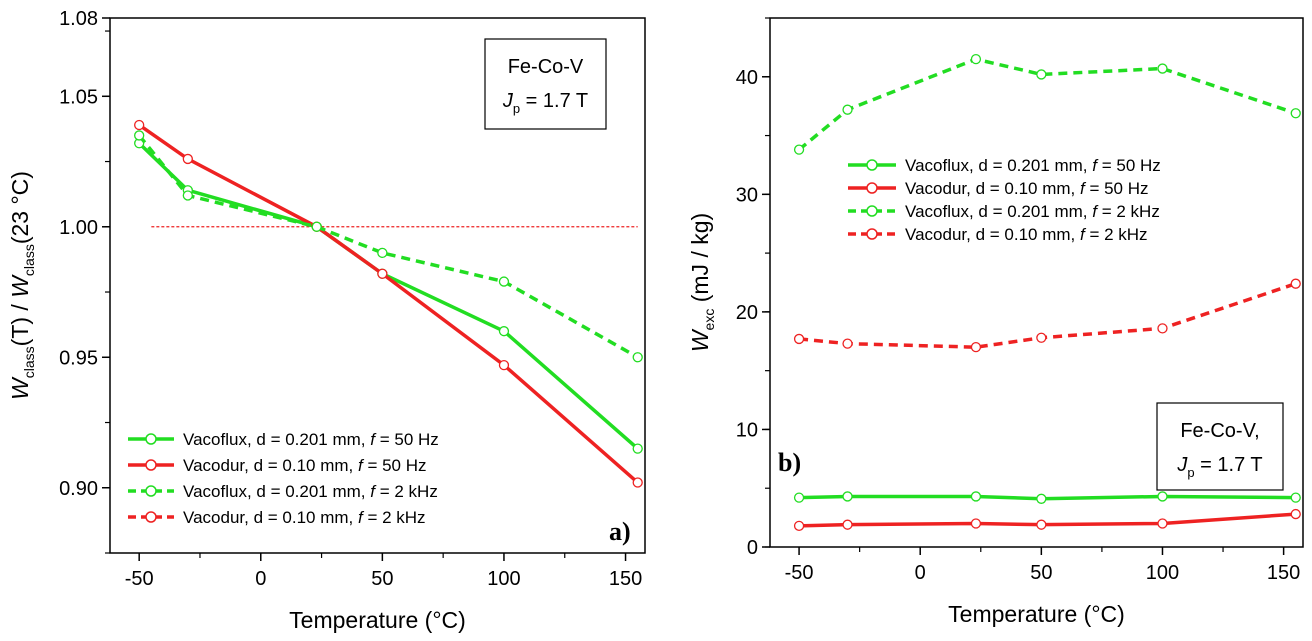 Image resolution: width=1312 pixels, height=641 pixels. I want to click on legend-label: Vacodur, d = 0.10 mm, f = 50 Hz, so click(1027, 188).